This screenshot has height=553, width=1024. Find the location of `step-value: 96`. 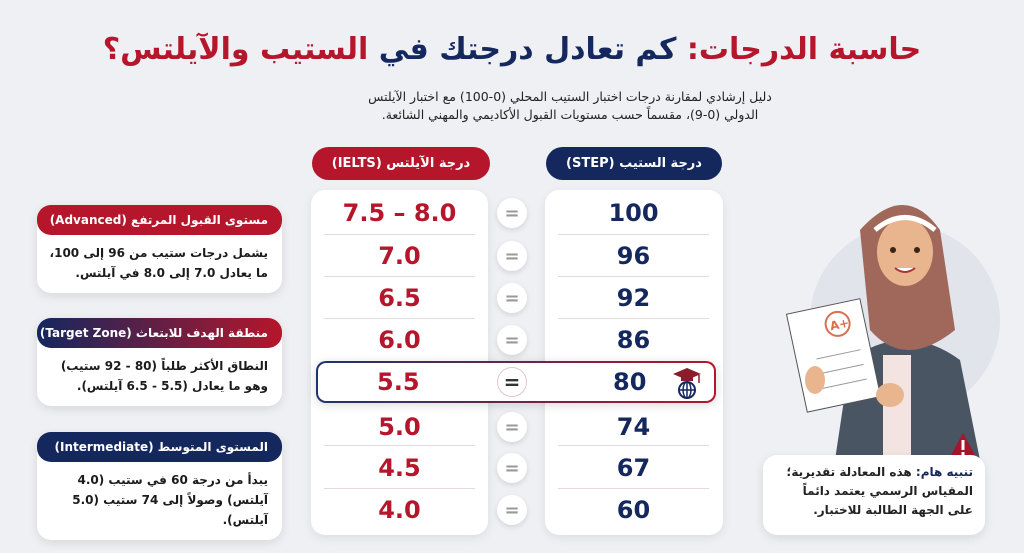

step-value: 96 is located at coordinates (633, 256).